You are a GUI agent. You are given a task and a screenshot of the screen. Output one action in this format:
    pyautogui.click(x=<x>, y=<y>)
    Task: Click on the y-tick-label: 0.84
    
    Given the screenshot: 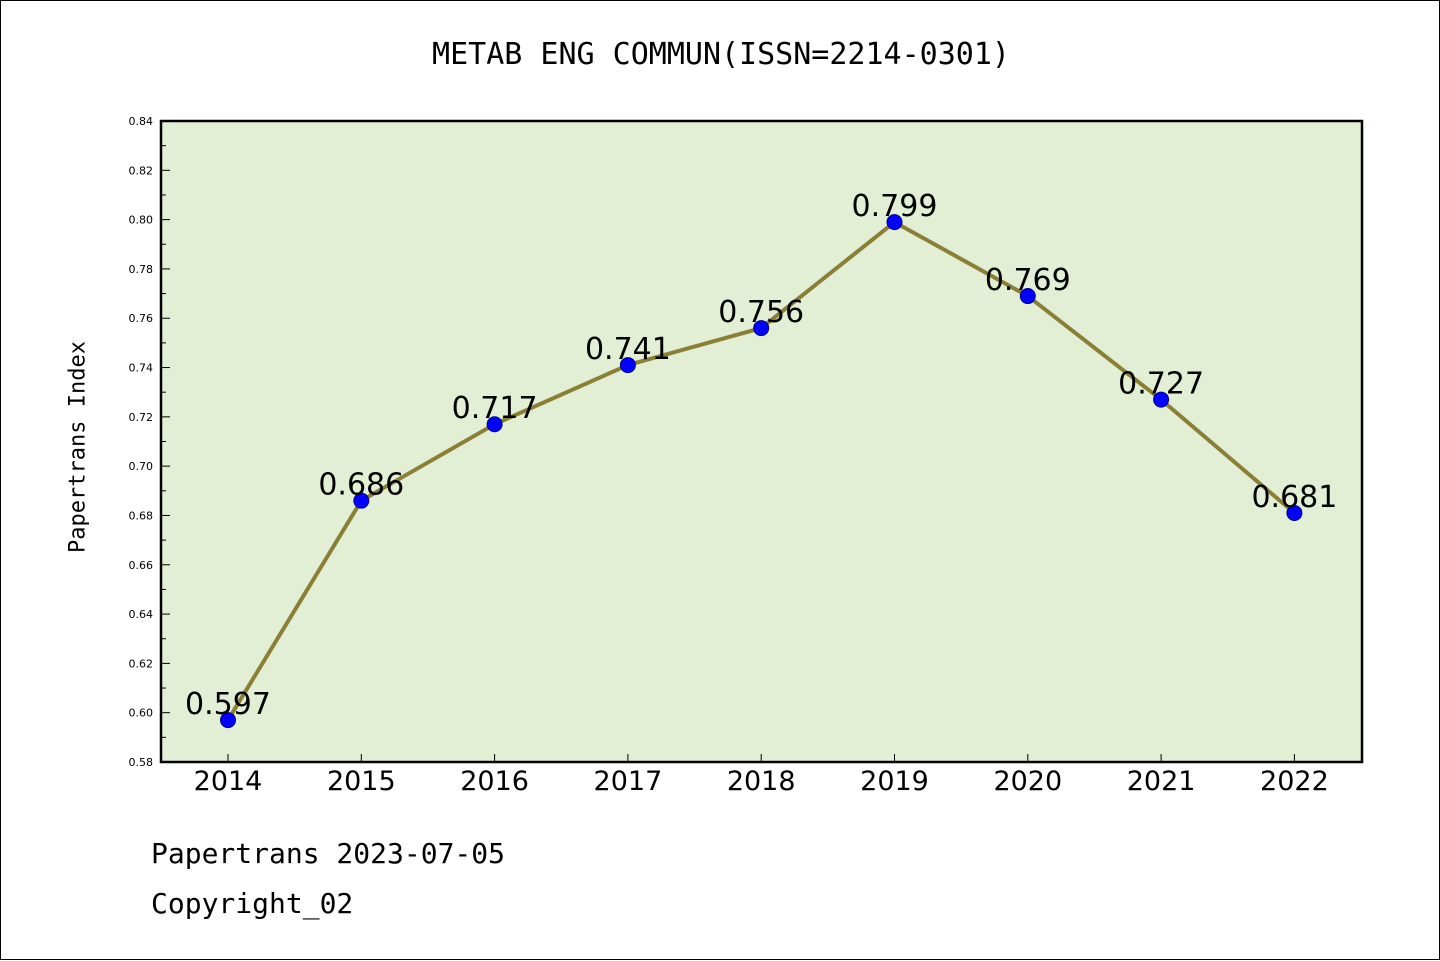 What is the action you would take?
    pyautogui.click(x=141, y=121)
    